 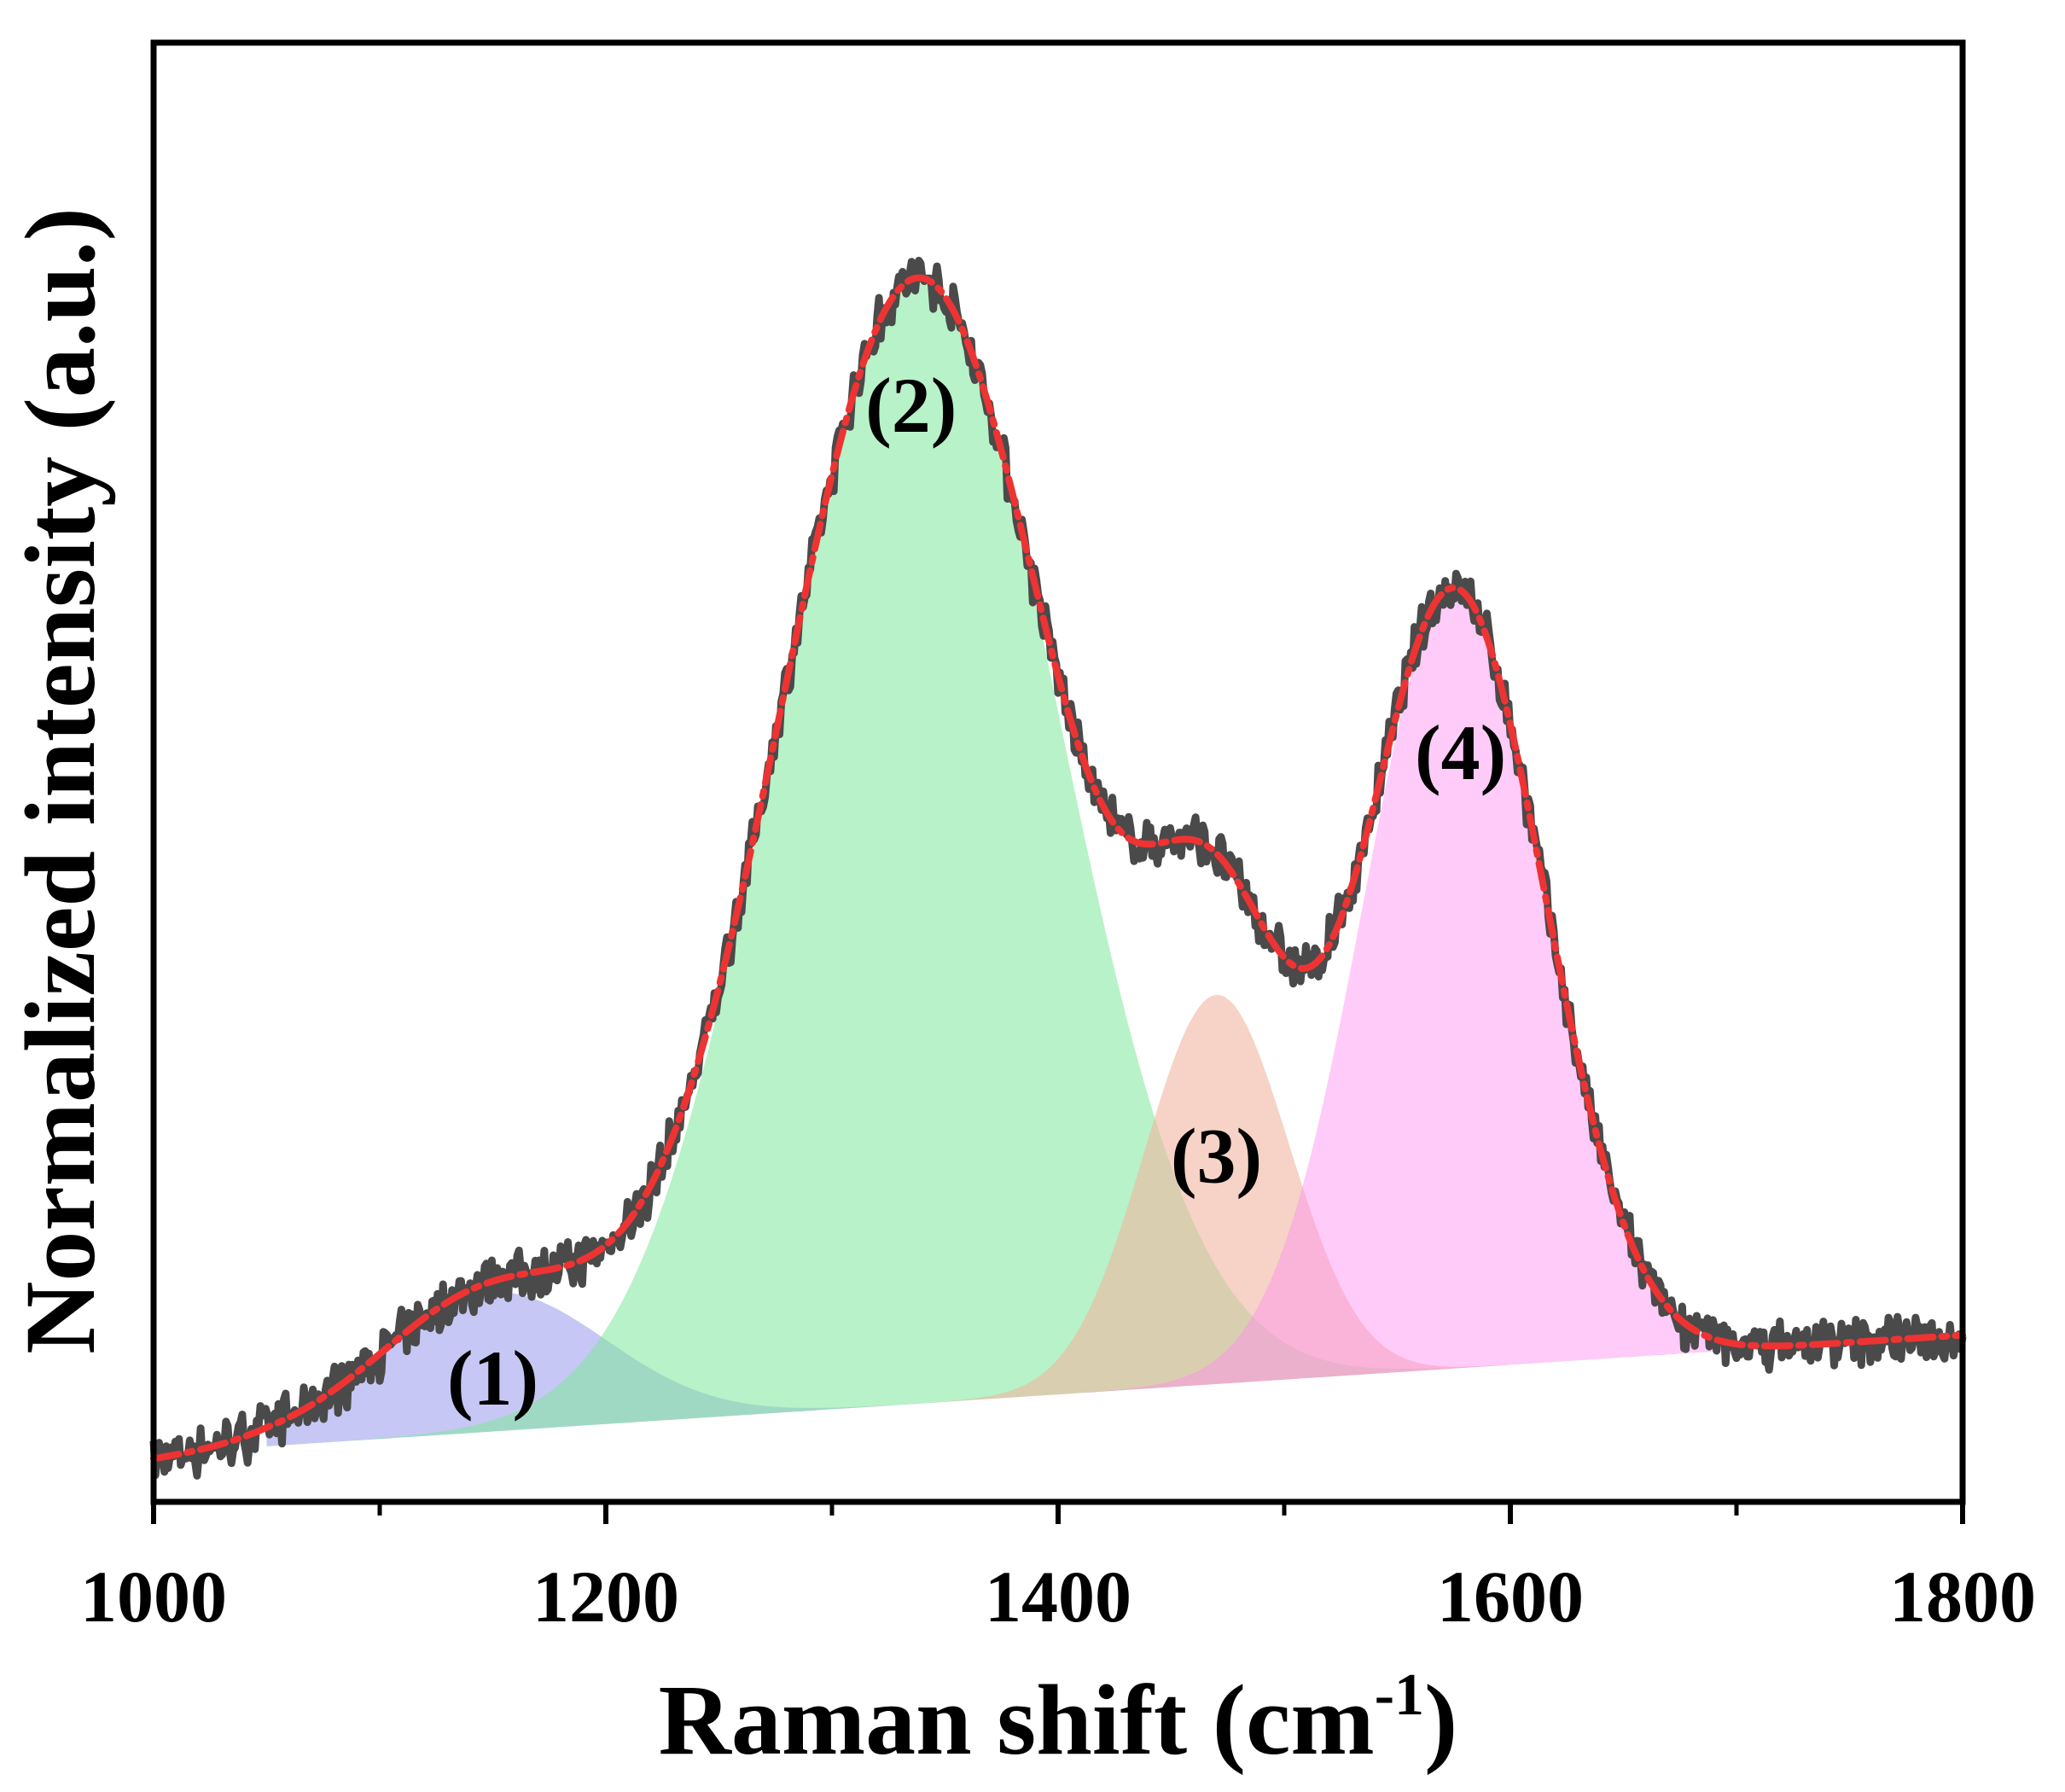 I want to click on x-axis-title: Raman shift (cm-1), so click(x=1058, y=1719).